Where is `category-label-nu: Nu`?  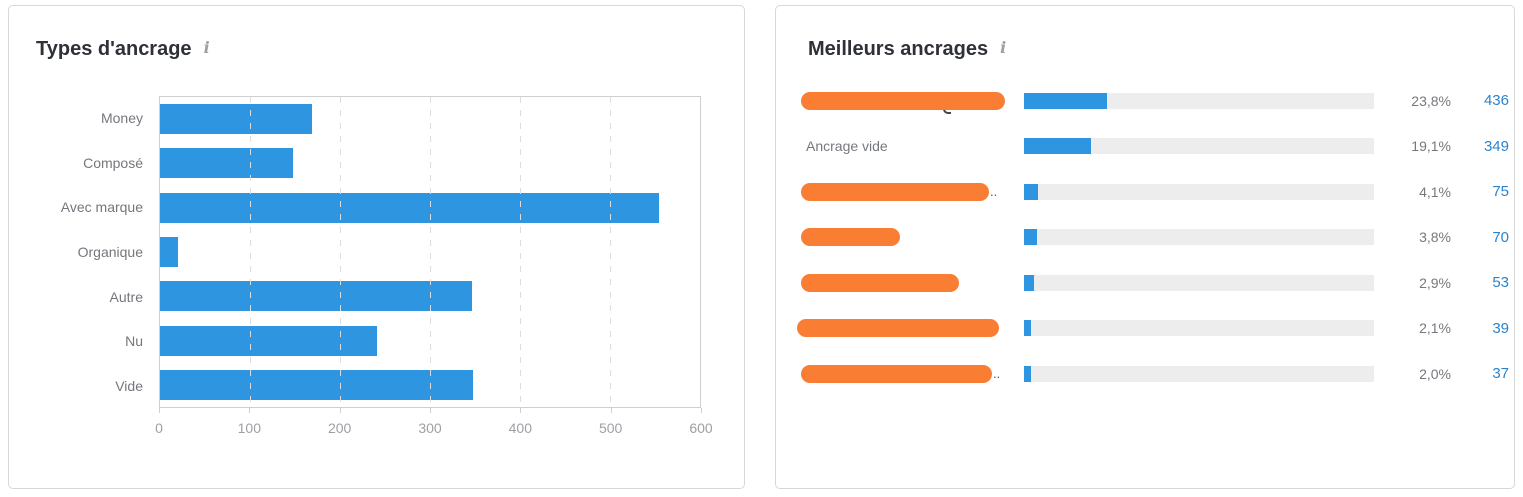
category-label-nu: Nu is located at coordinates (134, 341).